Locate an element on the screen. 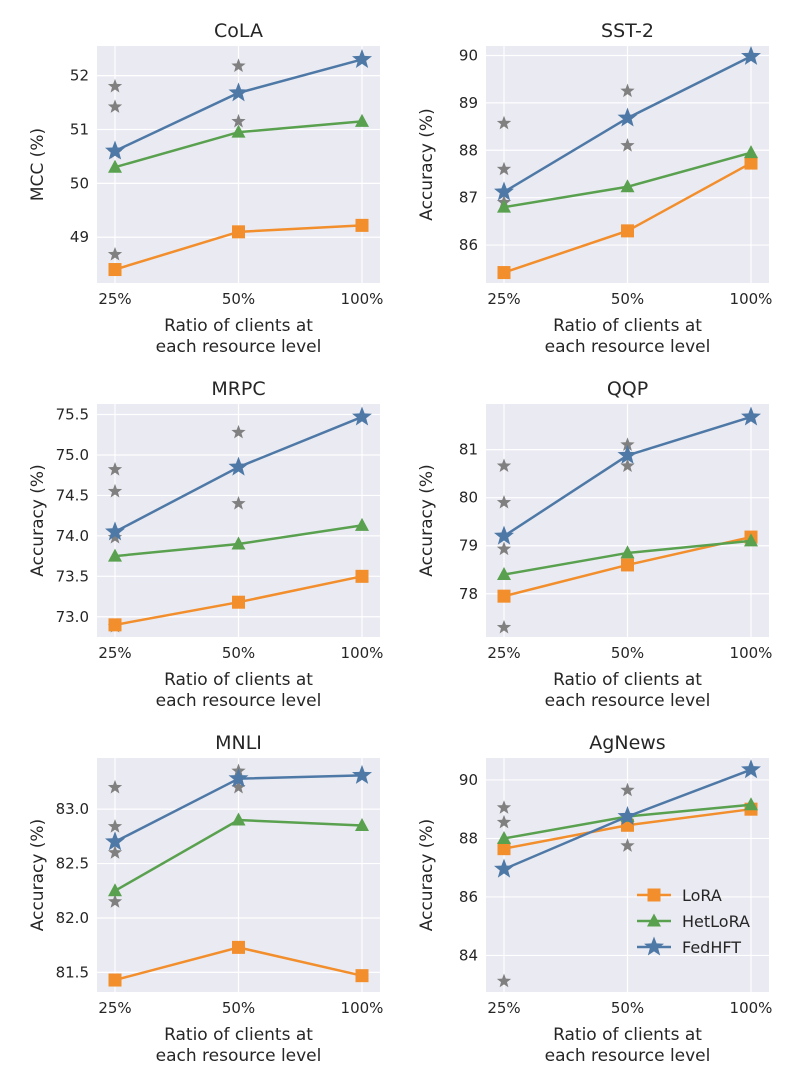  legend-label-hetlora: HetLoRA is located at coordinates (716, 921).